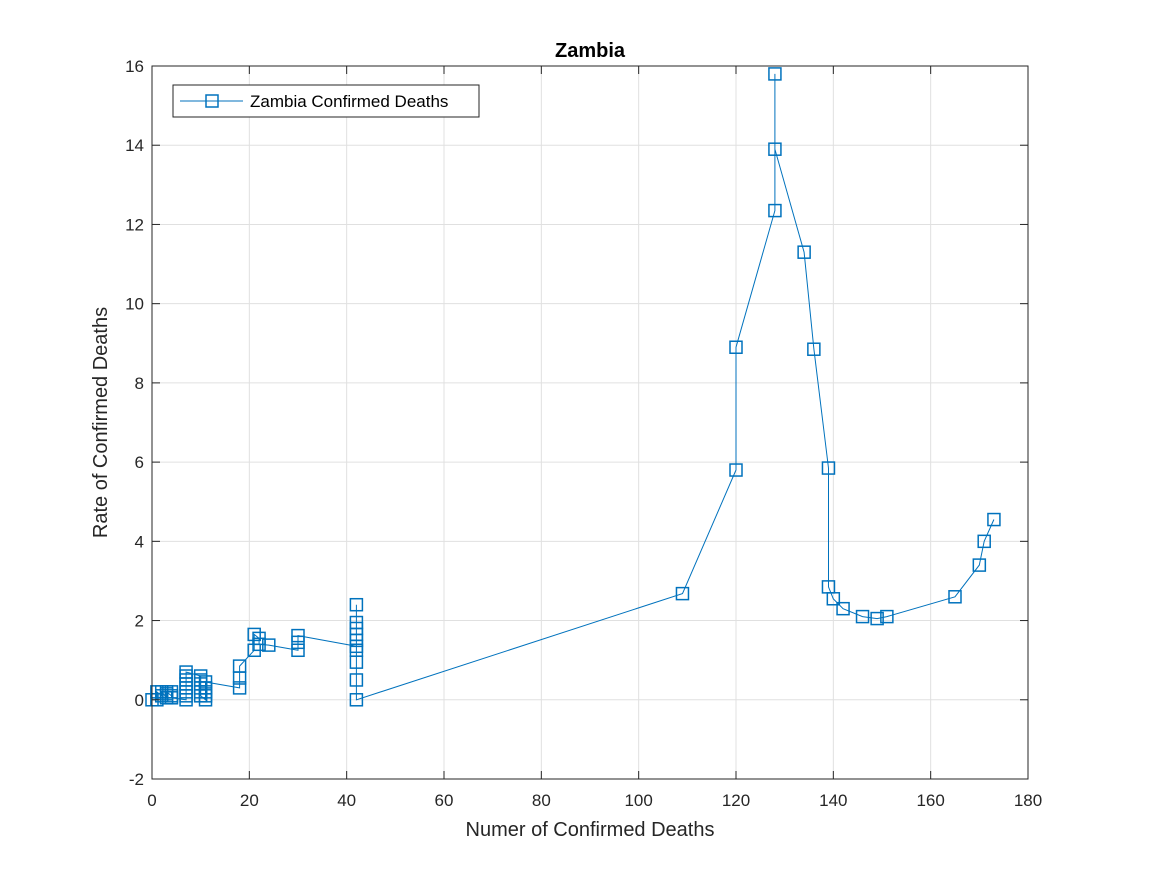  What do you see at coordinates (444, 800) in the screenshot?
I see `x-tick-label: 60` at bounding box center [444, 800].